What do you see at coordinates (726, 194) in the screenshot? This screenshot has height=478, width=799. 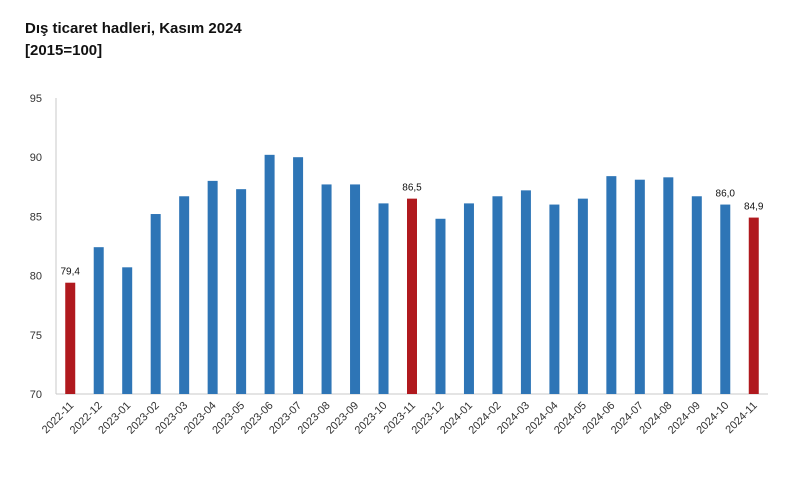 I see `data-label-2024-10: 86,0` at bounding box center [726, 194].